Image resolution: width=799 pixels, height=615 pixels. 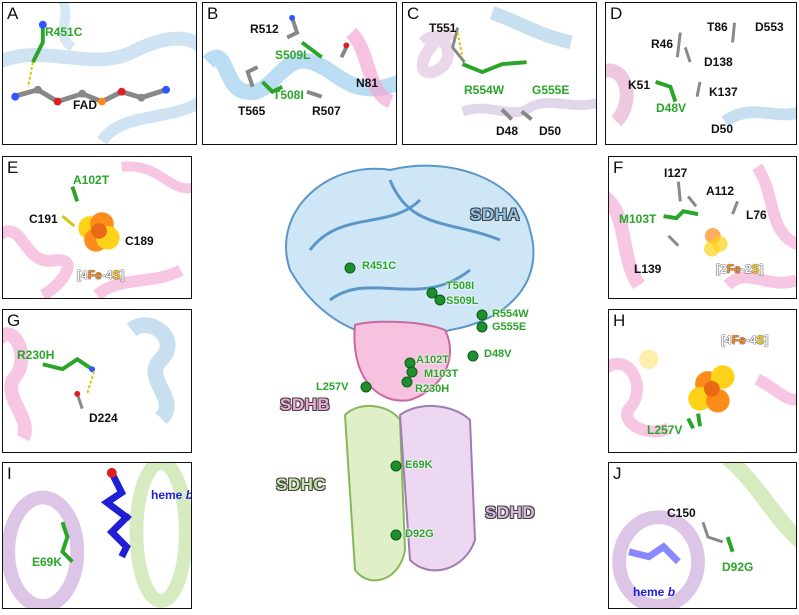 What do you see at coordinates (14, 320) in the screenshot?
I see `panel-g-letter: G` at bounding box center [14, 320].